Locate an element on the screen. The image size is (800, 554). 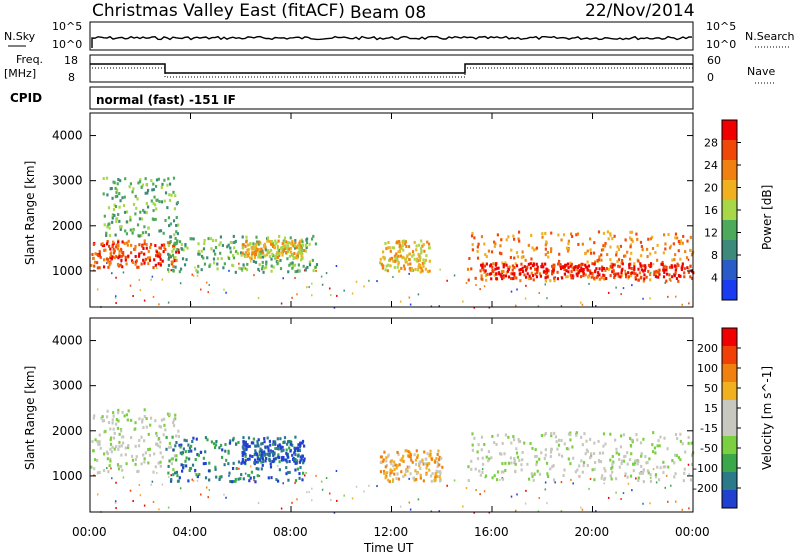
colorbar-tick-label: -200 is located at coordinates (705, 488).